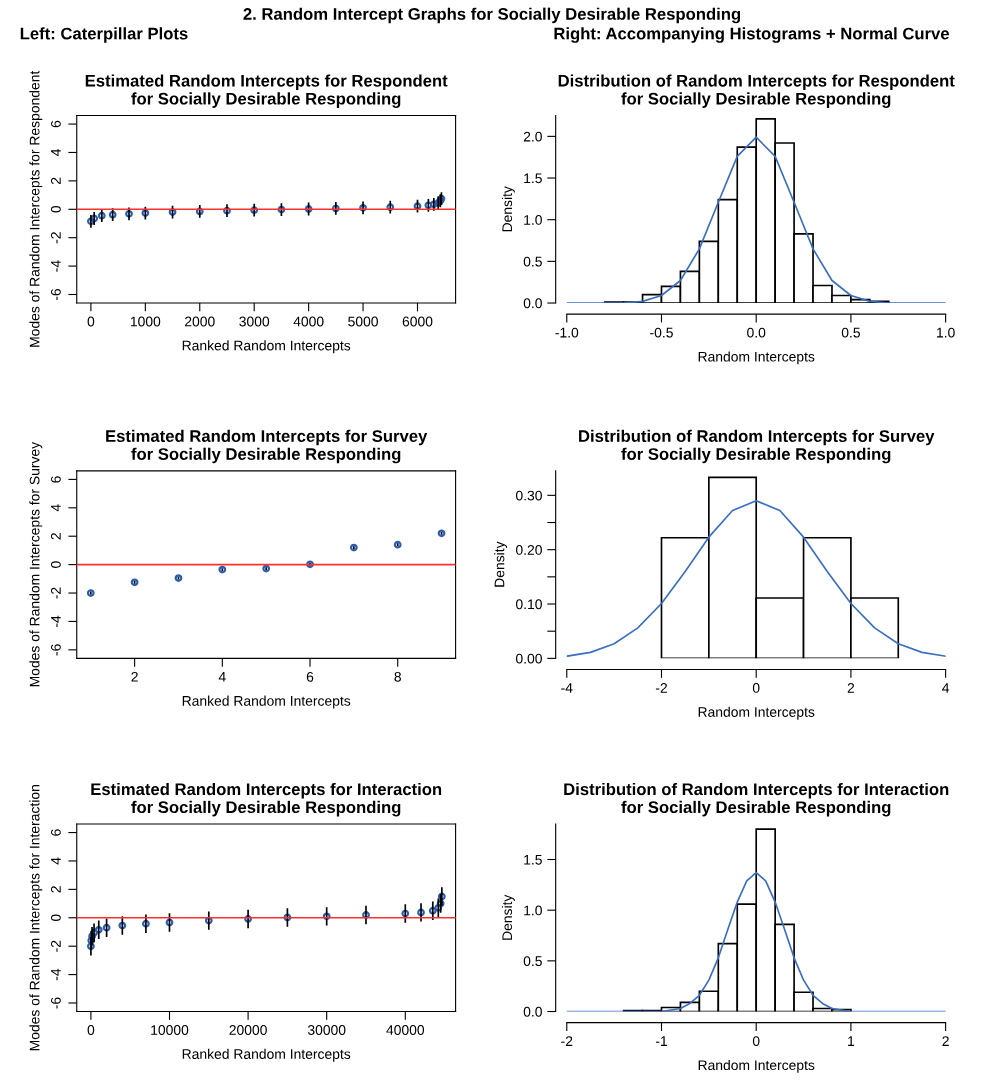  What do you see at coordinates (417, 321) in the screenshot?
I see `x-tick-label: 6000` at bounding box center [417, 321].